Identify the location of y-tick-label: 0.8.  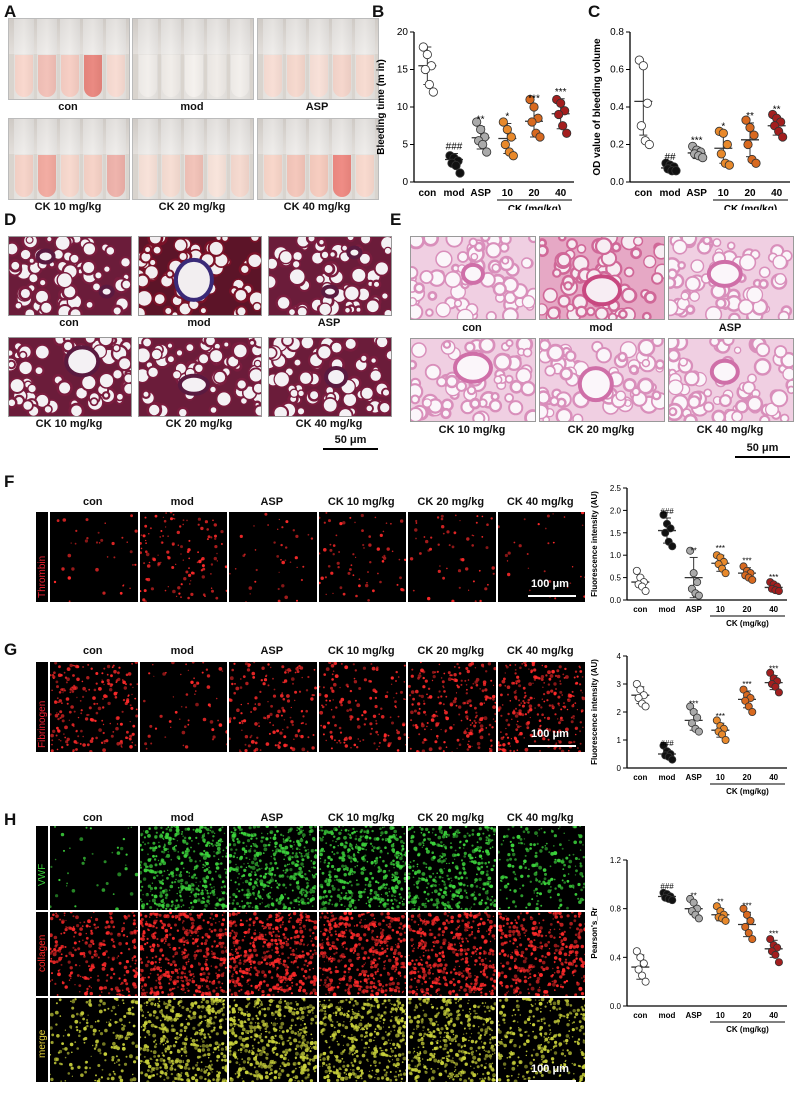
(617, 32).